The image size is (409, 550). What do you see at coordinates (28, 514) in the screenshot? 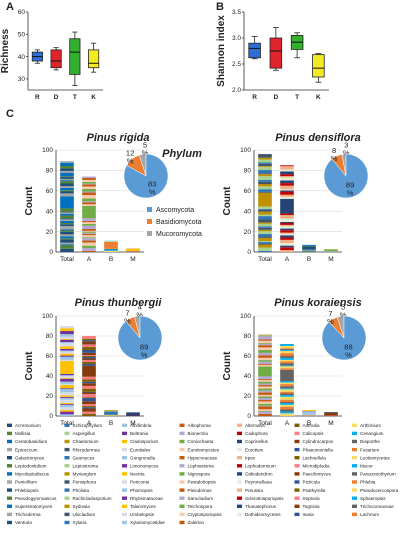
I see `genus-label: Trichoderma` at bounding box center [28, 514].